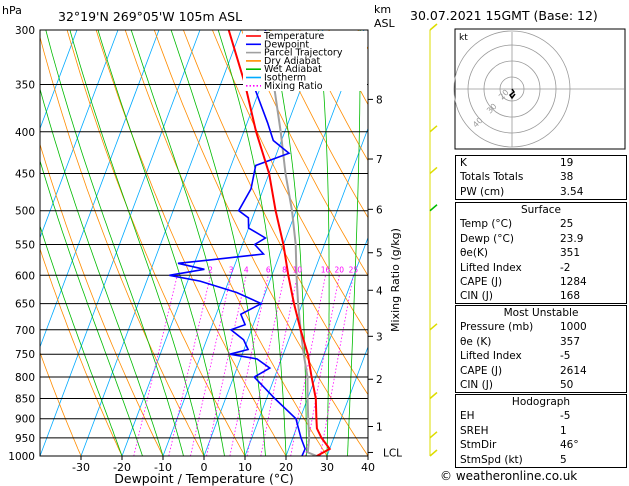 Image resolution: width=629 pixels, height=486 pixels. Describe the element at coordinates (476, 296) in the screenshot. I see `surface-label: CIN (J)` at that location.